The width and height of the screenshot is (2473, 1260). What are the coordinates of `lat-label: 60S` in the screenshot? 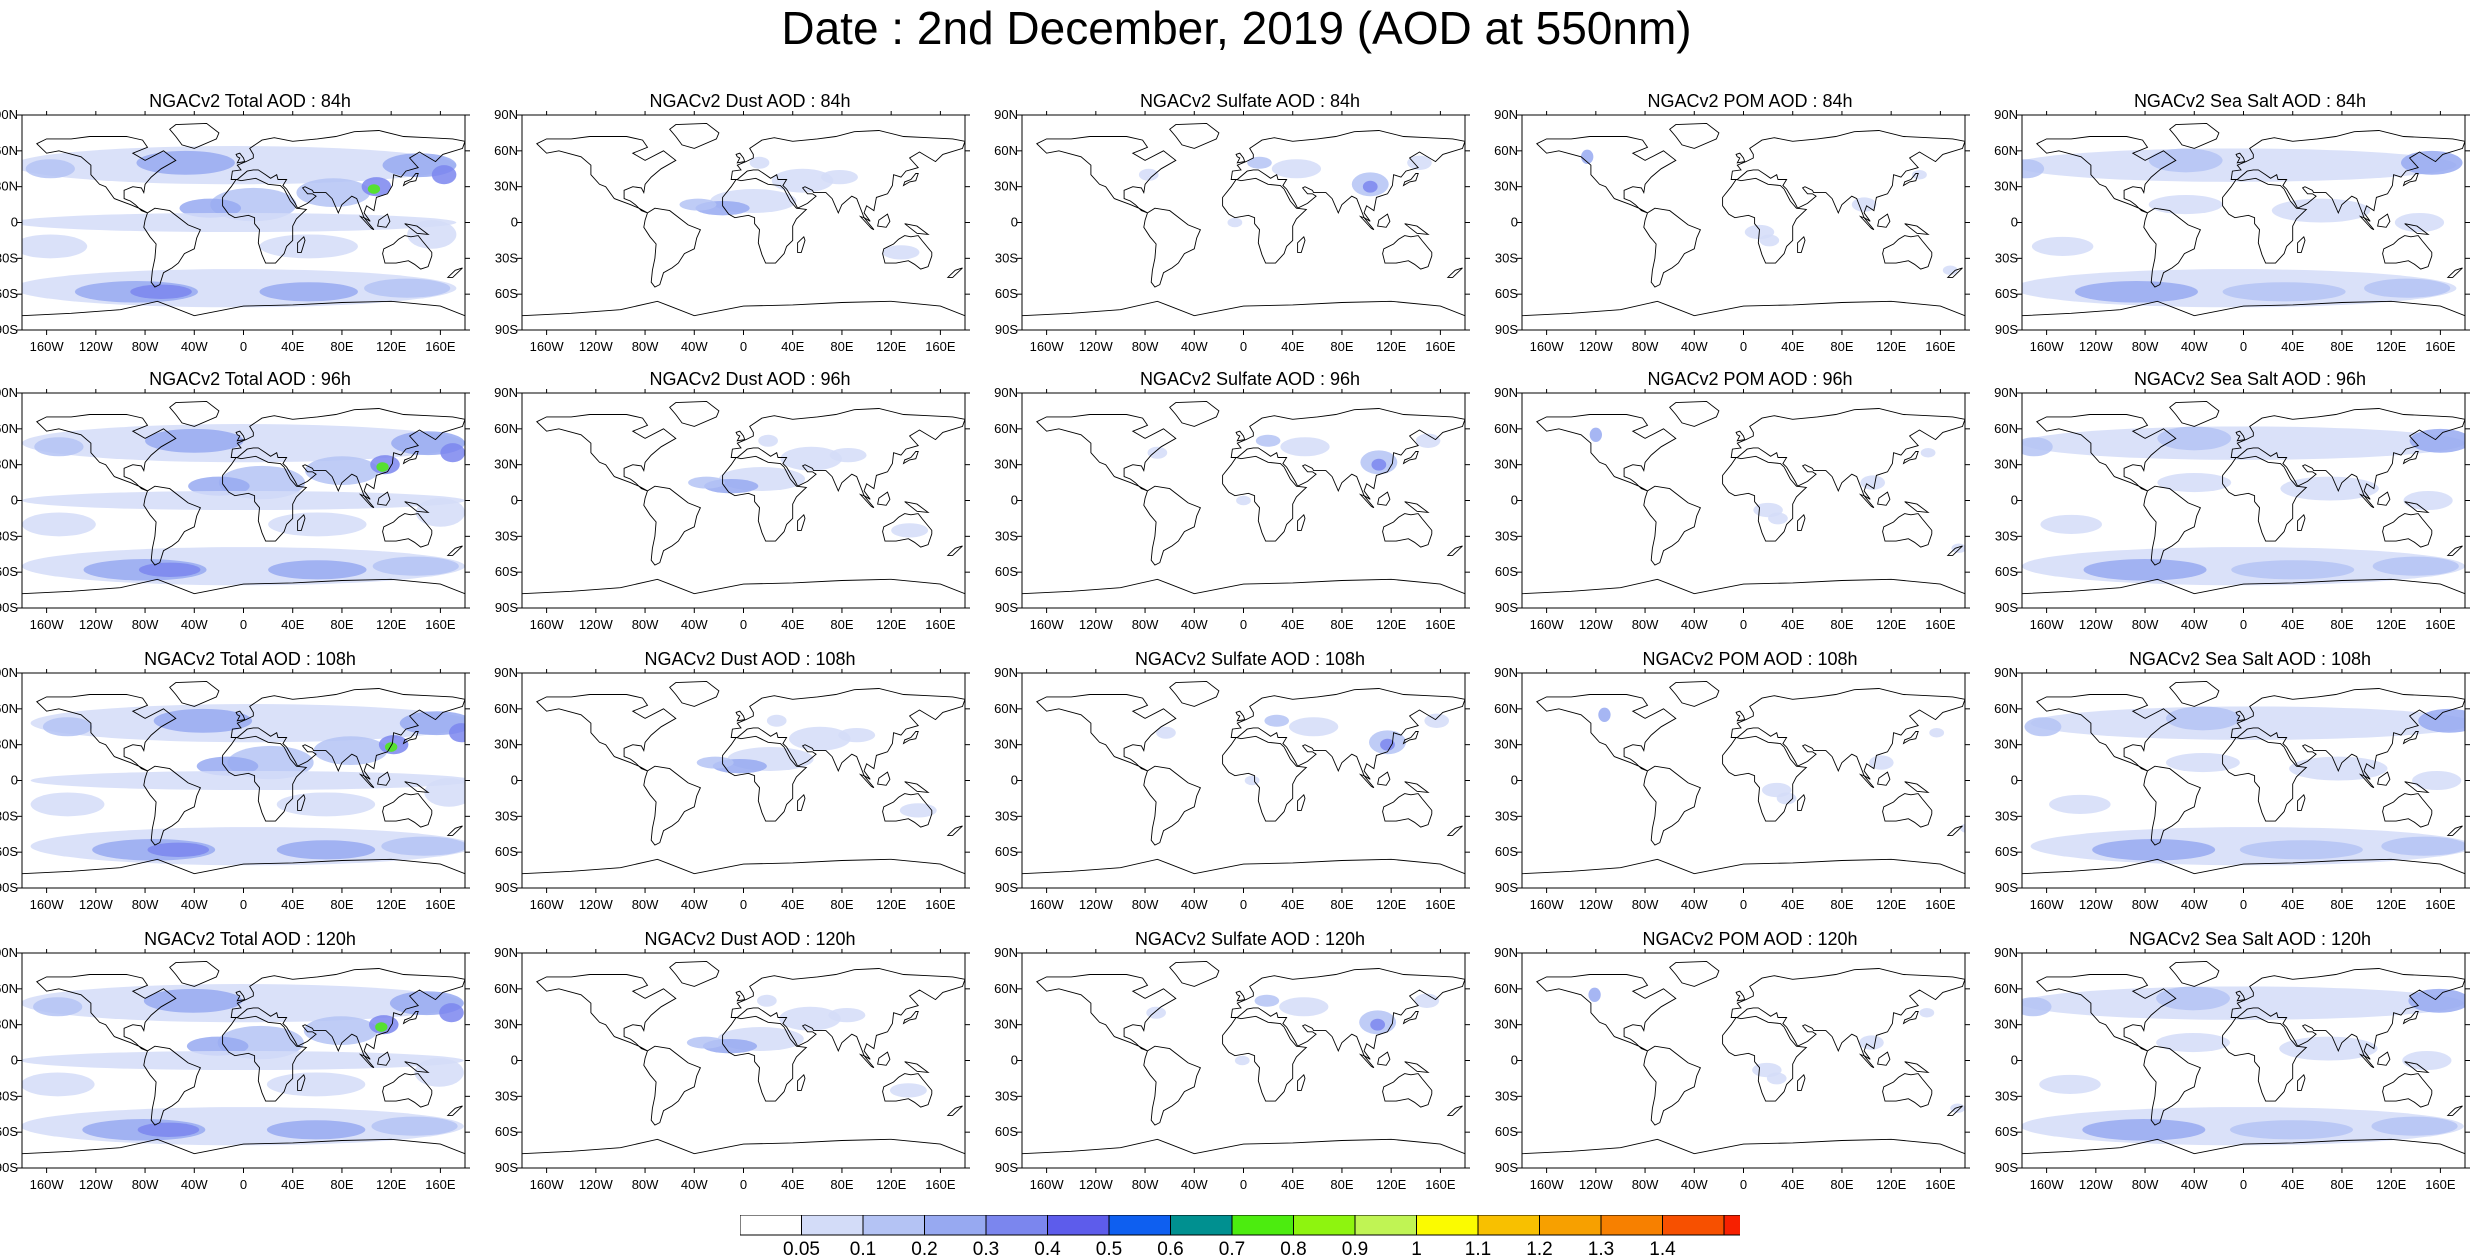 It's located at (1506, 1131).